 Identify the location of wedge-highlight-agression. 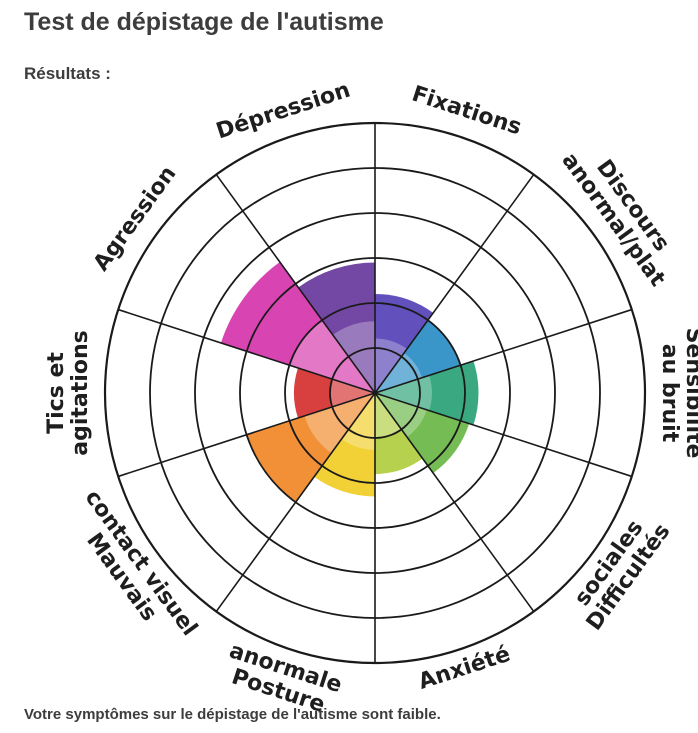
(332, 356).